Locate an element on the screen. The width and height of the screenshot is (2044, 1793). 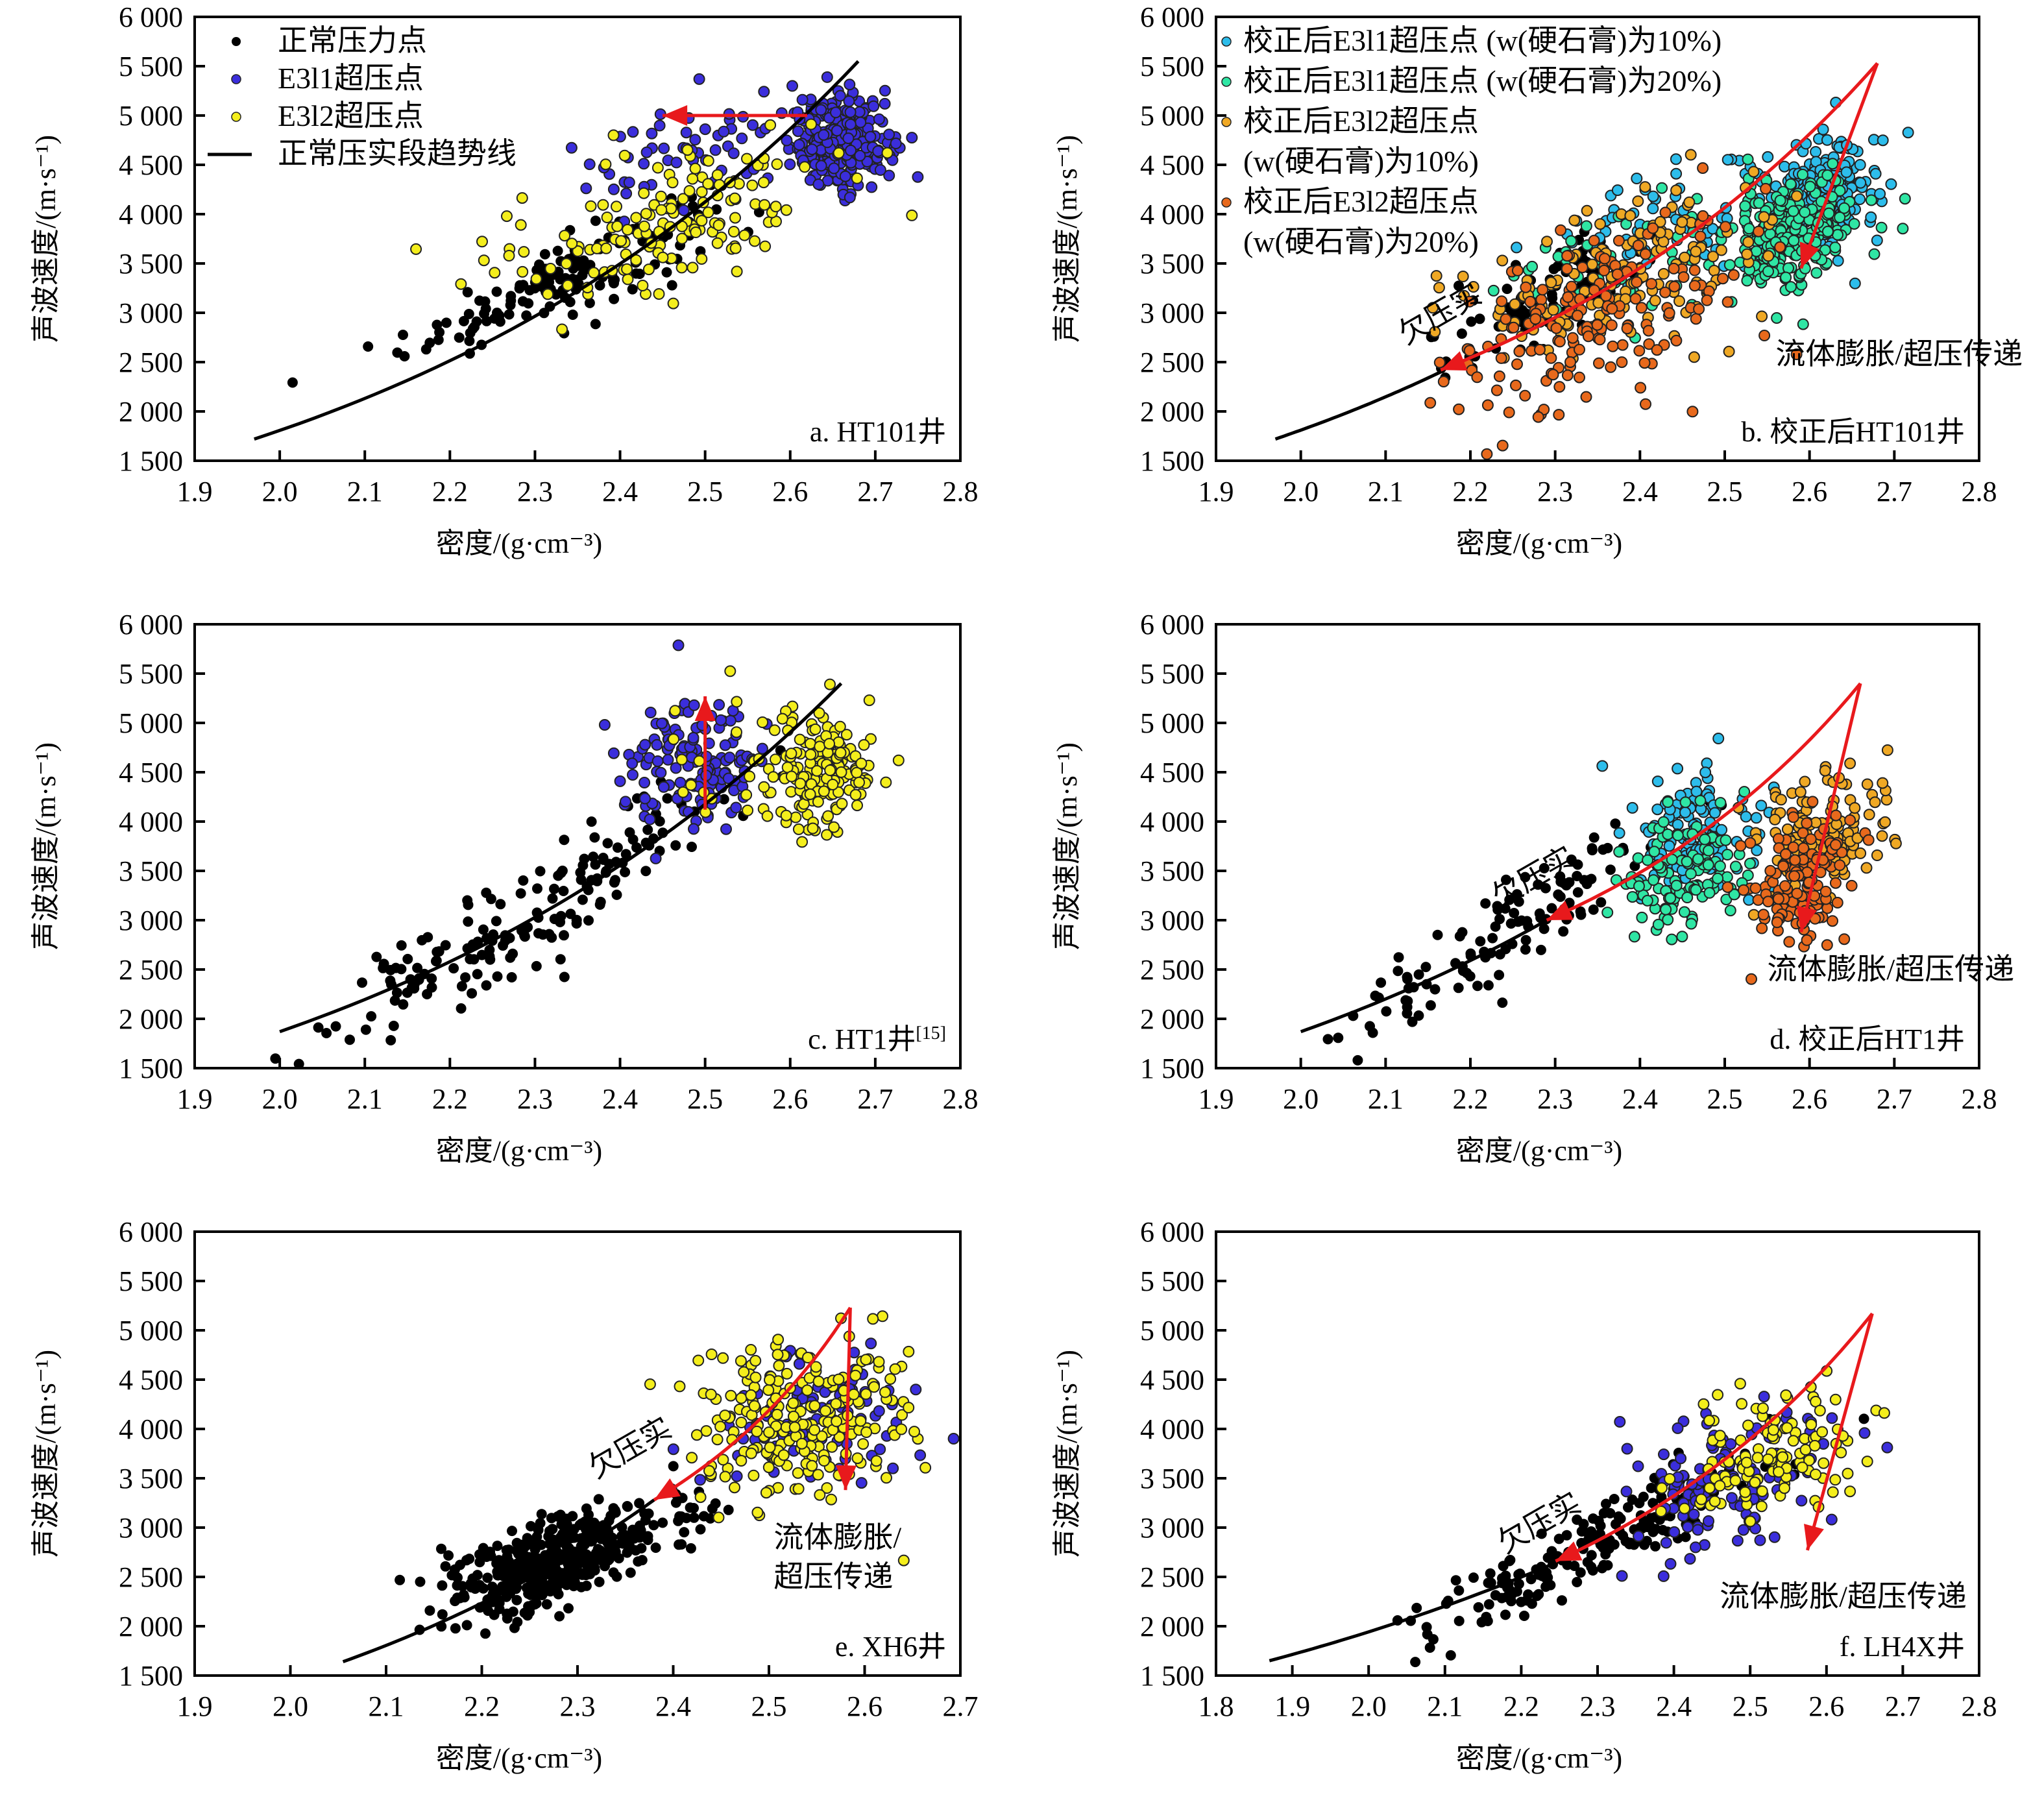
x-tick-label: 2.8 is located at coordinates (961, 491).